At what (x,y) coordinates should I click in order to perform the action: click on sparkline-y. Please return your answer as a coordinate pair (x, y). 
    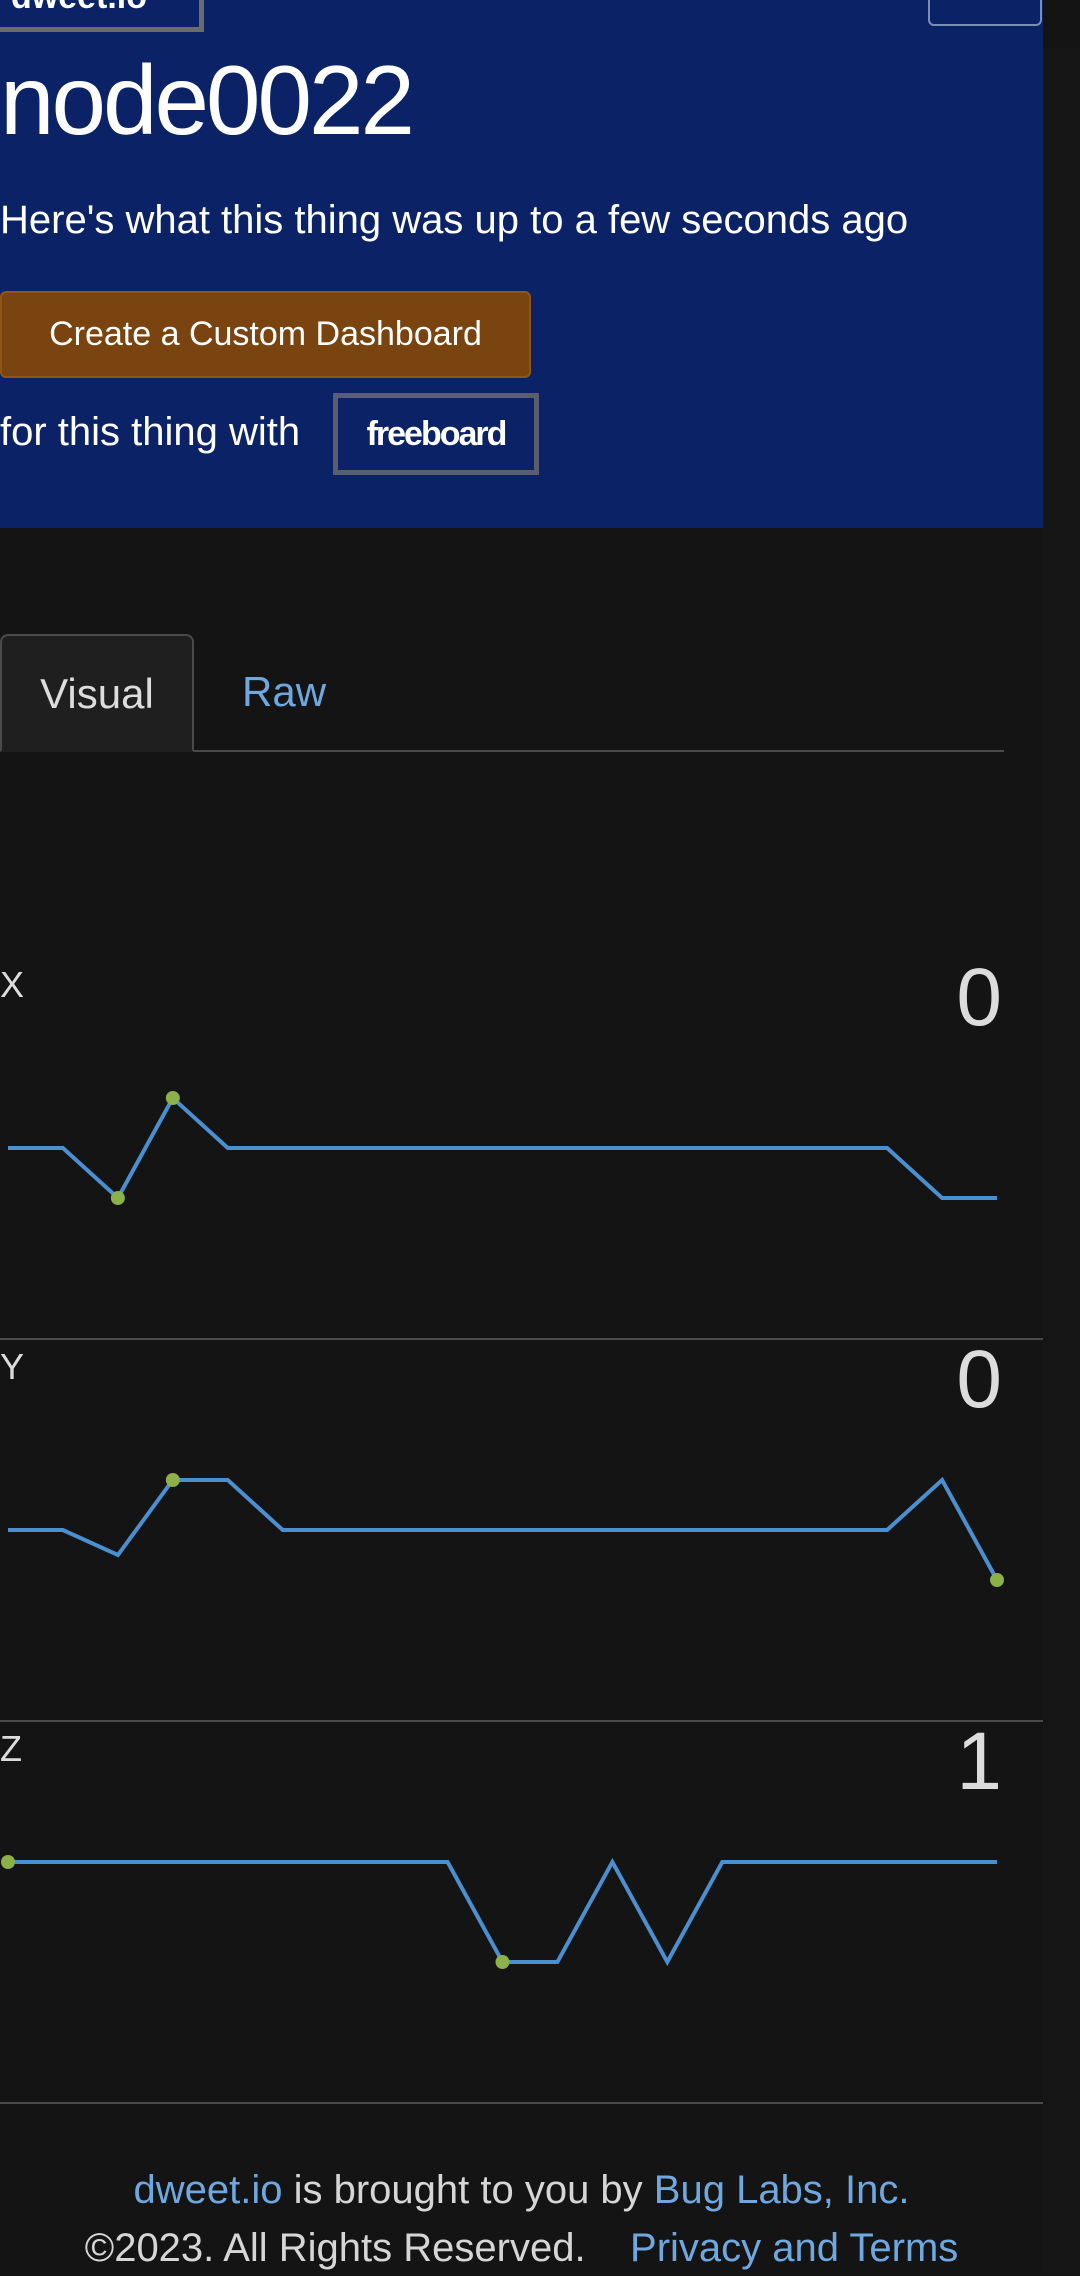
    Looking at the image, I should click on (506, 1530).